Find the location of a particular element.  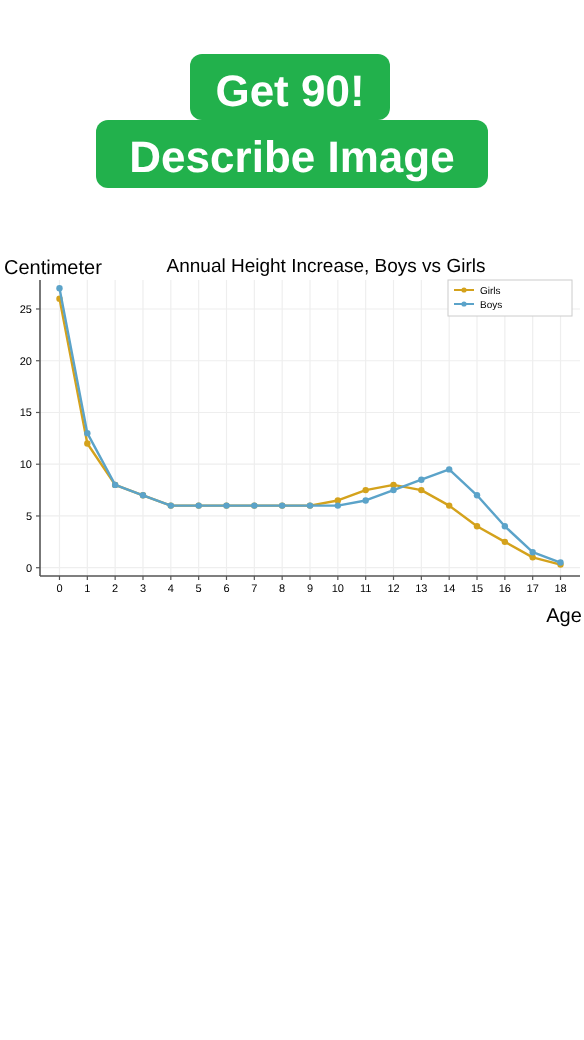

y-axis-title: Centimeter is located at coordinates (54, 269).